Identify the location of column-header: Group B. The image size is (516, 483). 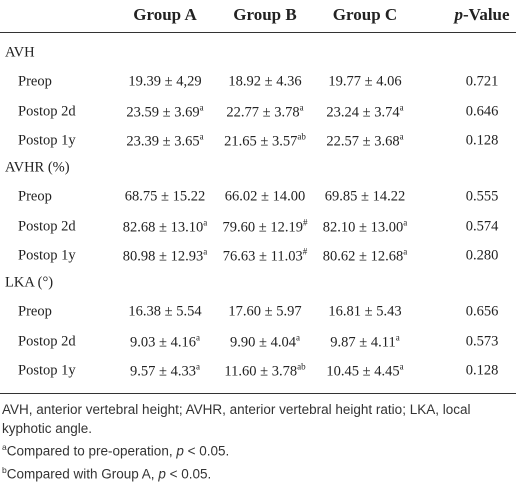
(264, 15).